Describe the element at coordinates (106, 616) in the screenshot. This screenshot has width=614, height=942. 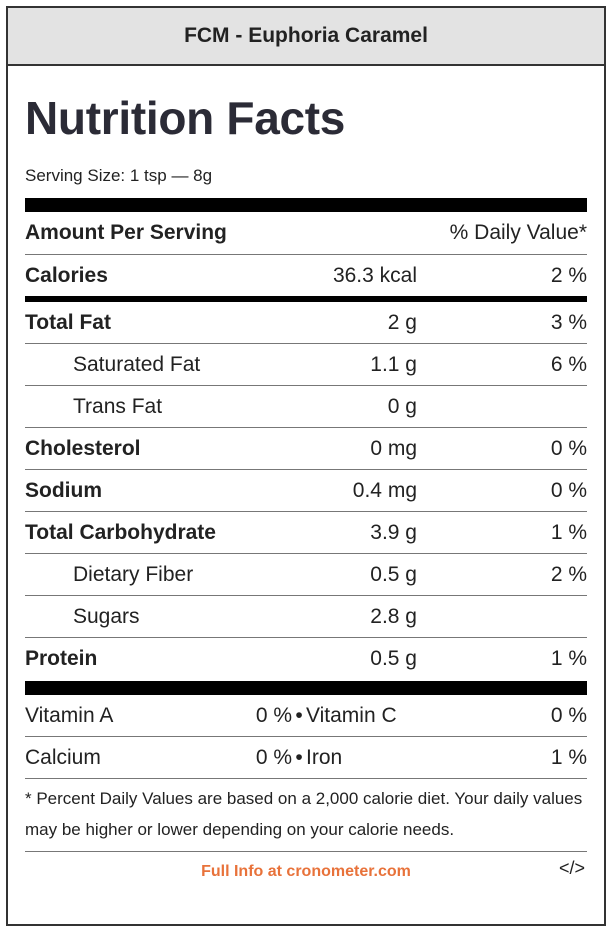
I see `nutrient-name: Sugars` at that location.